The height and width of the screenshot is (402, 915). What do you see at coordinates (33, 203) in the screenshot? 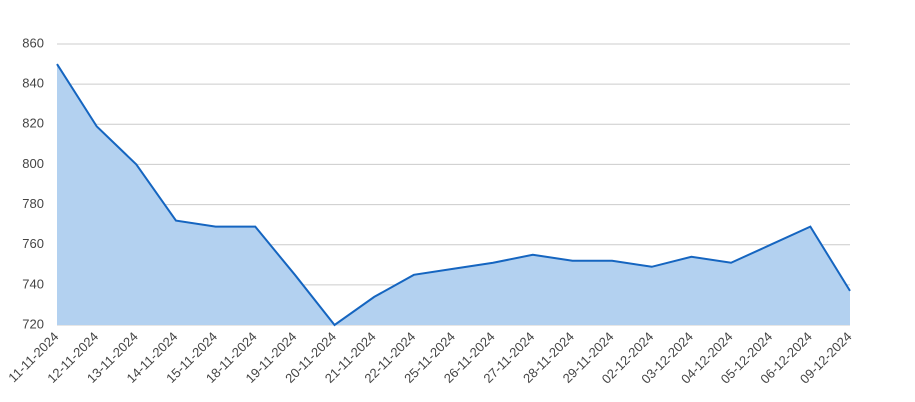
I see `y-tick-label: 780` at bounding box center [33, 203].